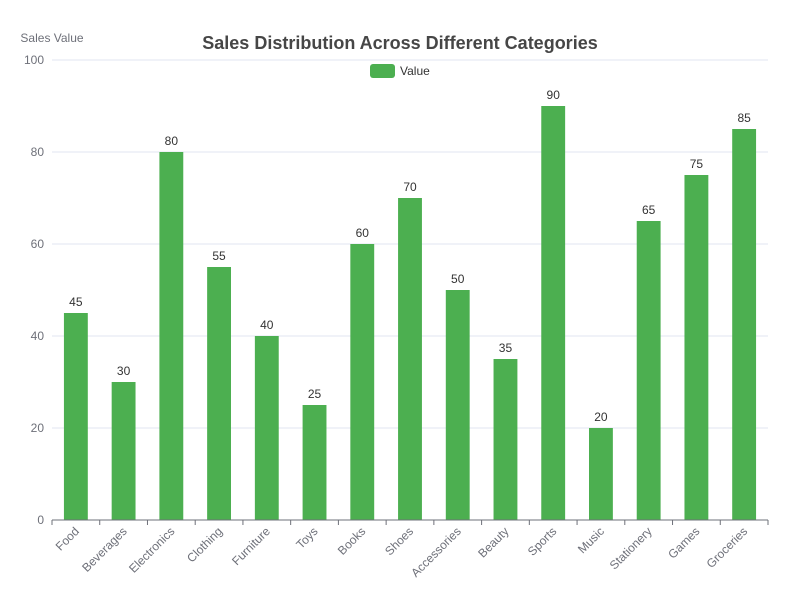 Image resolution: width=800 pixels, height=605 pixels. What do you see at coordinates (38, 336) in the screenshot?
I see `y-tick-label: 40` at bounding box center [38, 336].